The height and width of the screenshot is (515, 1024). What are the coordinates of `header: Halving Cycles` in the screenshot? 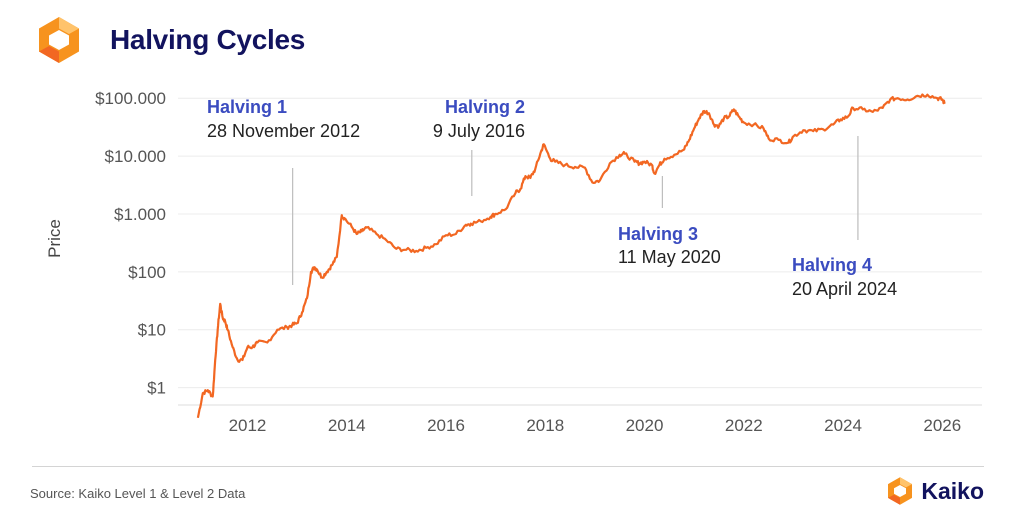 It's located at (169, 40).